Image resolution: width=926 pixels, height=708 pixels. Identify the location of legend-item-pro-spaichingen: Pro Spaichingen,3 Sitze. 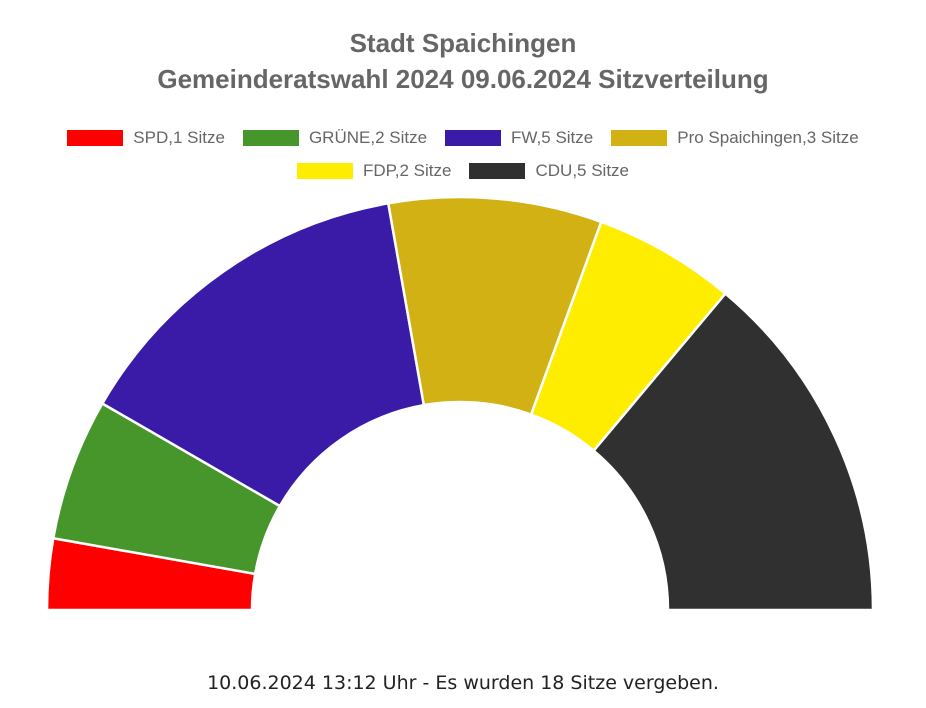
(735, 138).